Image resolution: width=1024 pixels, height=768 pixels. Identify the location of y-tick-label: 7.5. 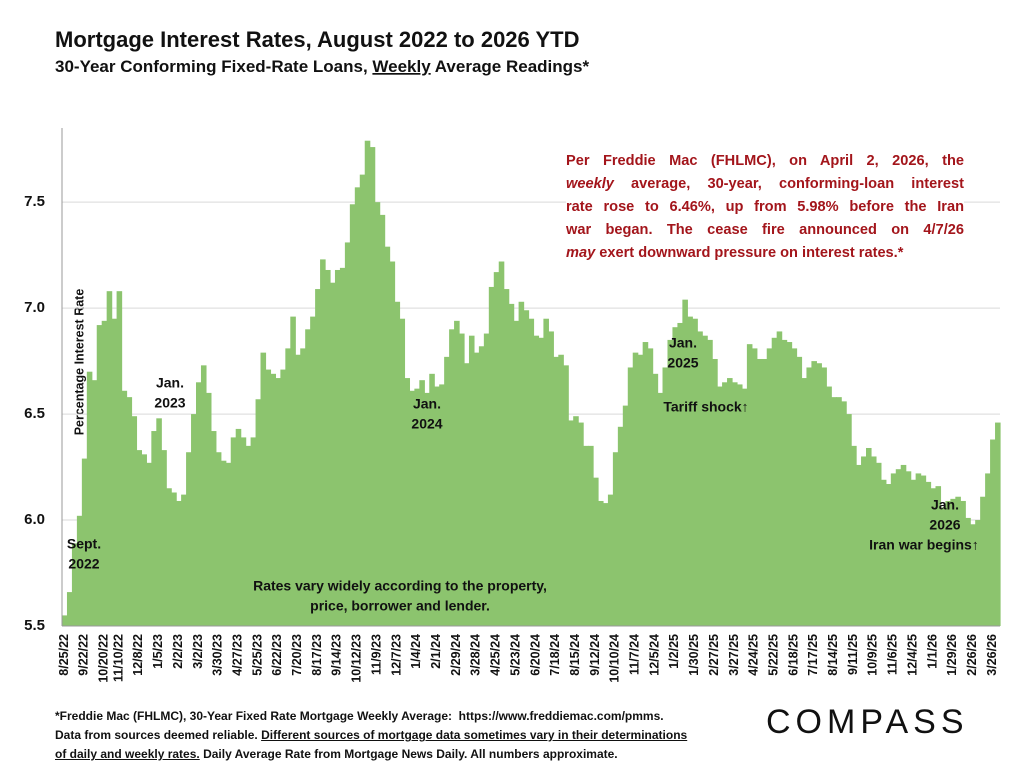
(34, 201).